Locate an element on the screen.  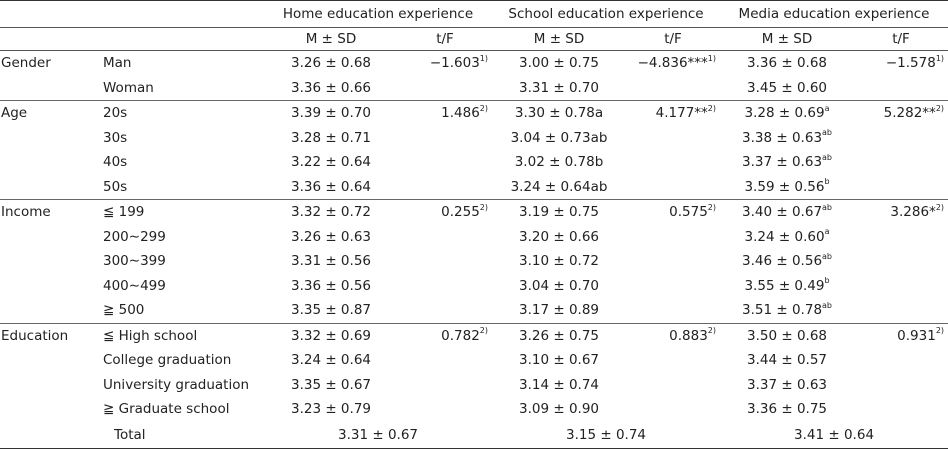
school-msd-value: 3.24 ± 0.64ab is located at coordinates (559, 186).